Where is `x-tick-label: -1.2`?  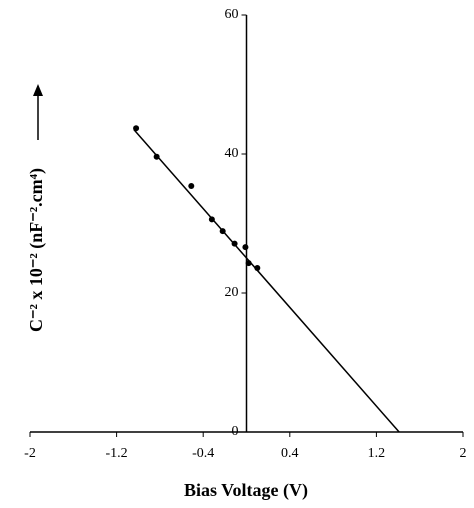 x-tick-label: -1.2 is located at coordinates (117, 453).